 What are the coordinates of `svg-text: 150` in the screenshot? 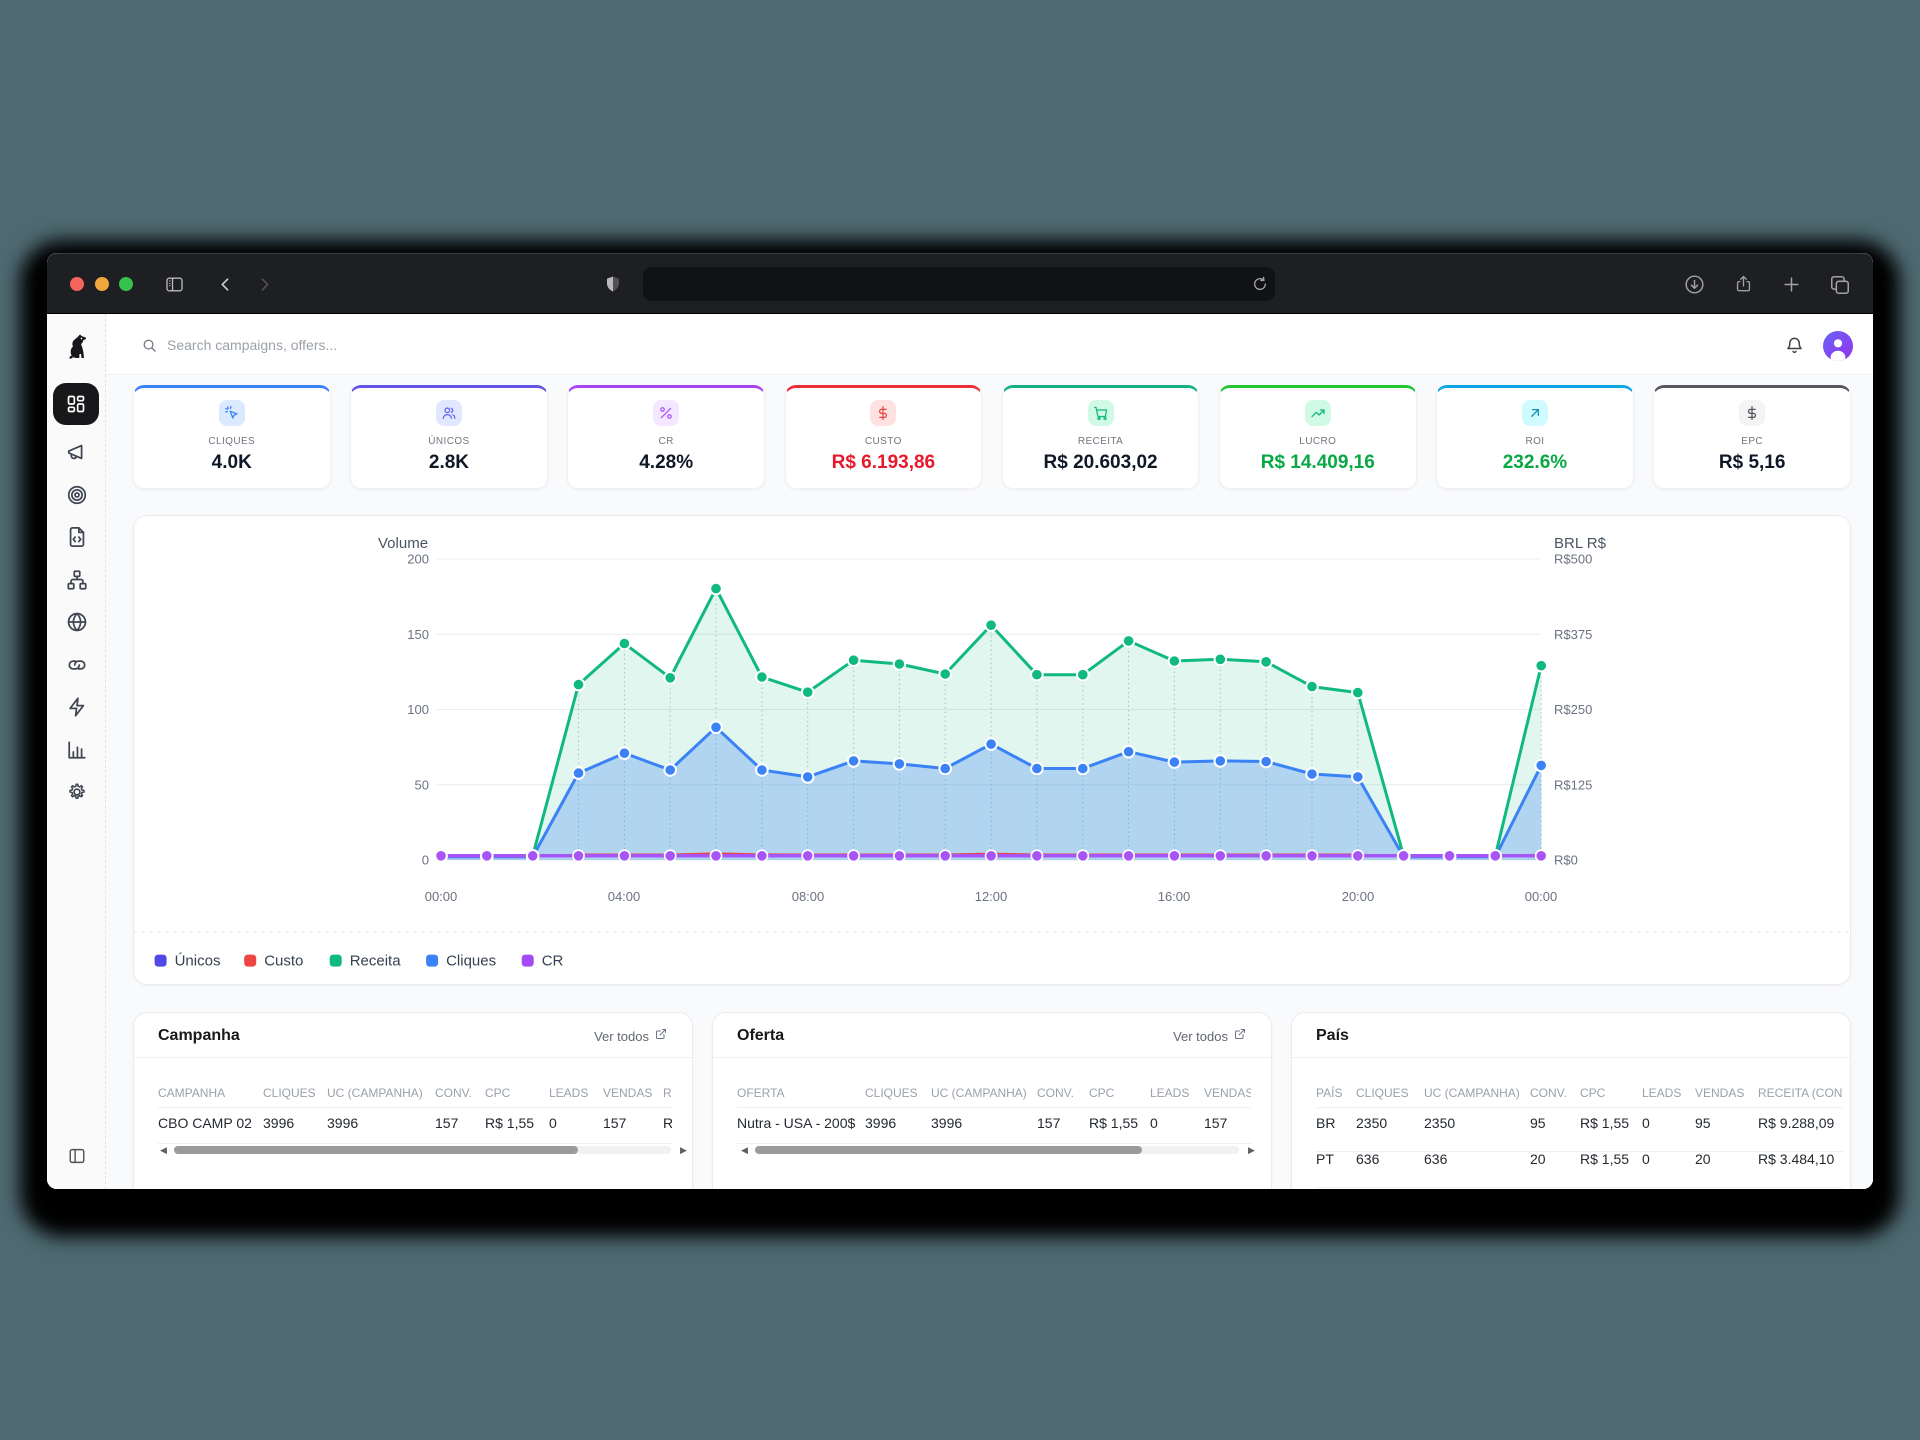 It's located at (418, 634).